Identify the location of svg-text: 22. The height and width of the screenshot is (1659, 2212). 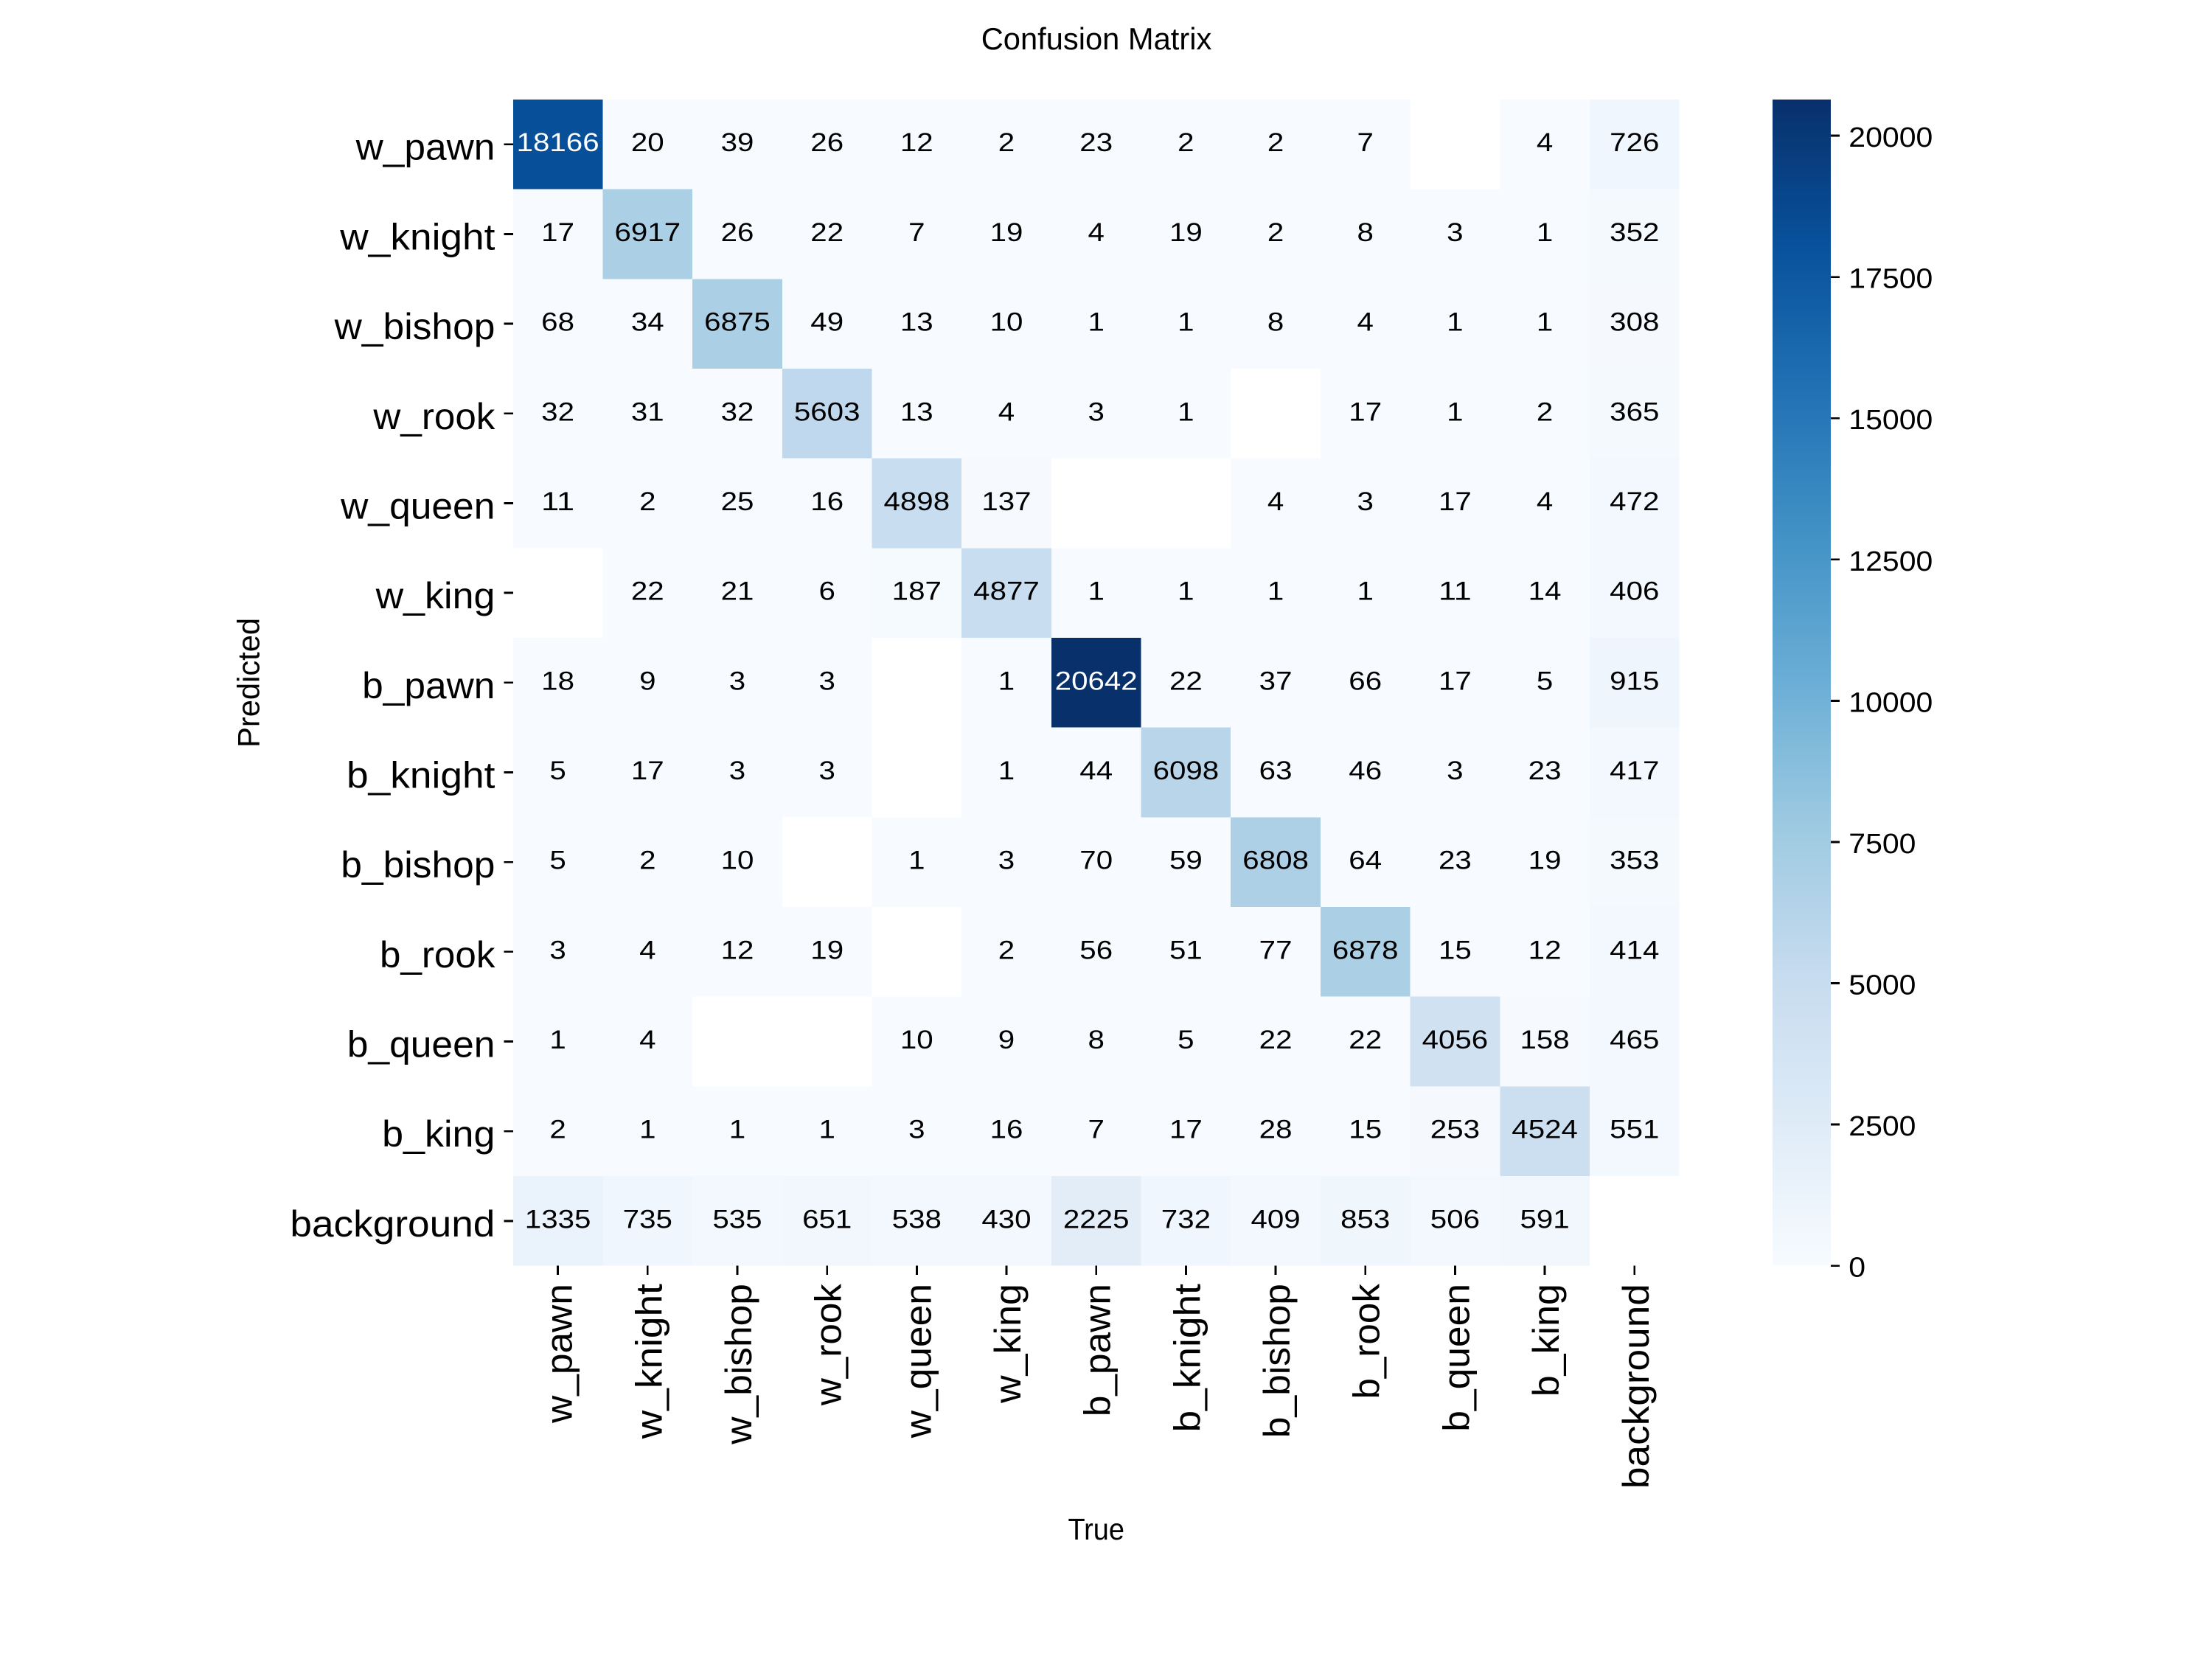
(647, 591).